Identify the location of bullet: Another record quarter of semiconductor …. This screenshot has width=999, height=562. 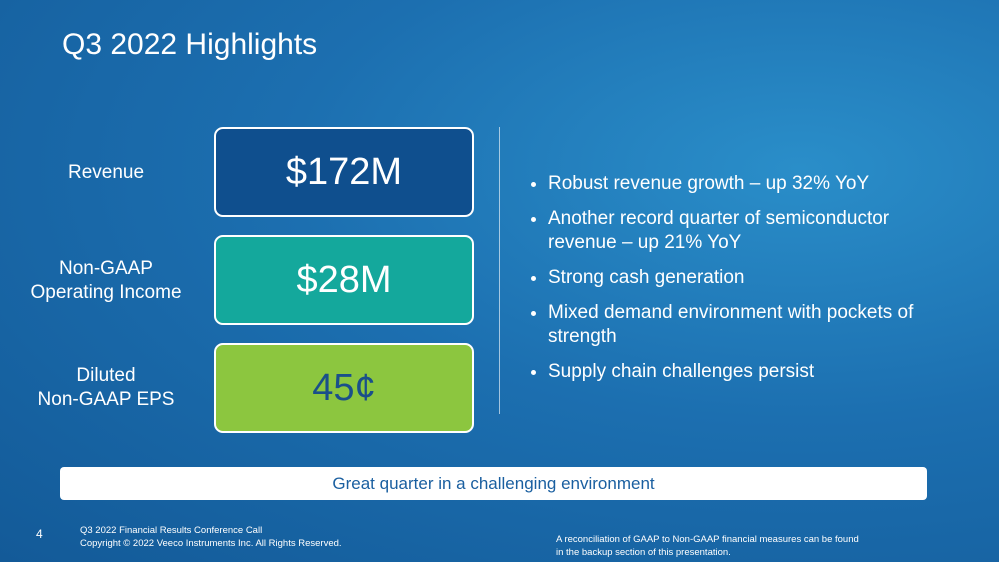
(748, 231).